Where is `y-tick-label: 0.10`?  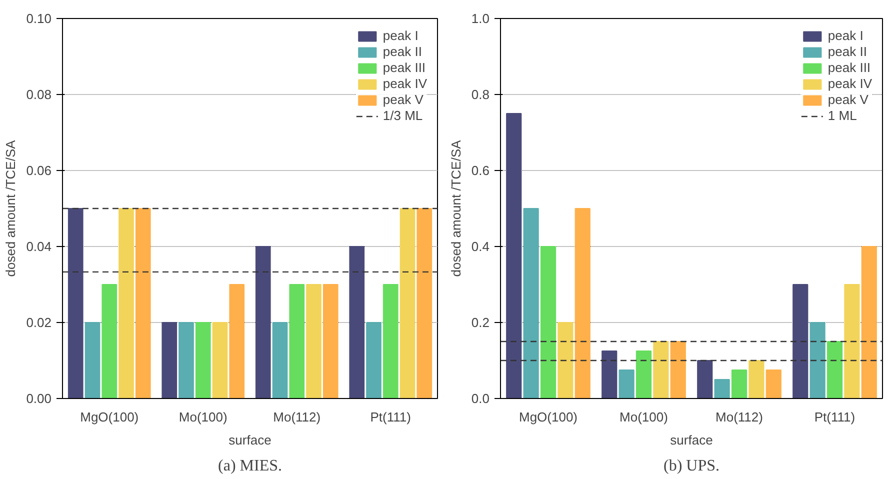 y-tick-label: 0.10 is located at coordinates (39, 18).